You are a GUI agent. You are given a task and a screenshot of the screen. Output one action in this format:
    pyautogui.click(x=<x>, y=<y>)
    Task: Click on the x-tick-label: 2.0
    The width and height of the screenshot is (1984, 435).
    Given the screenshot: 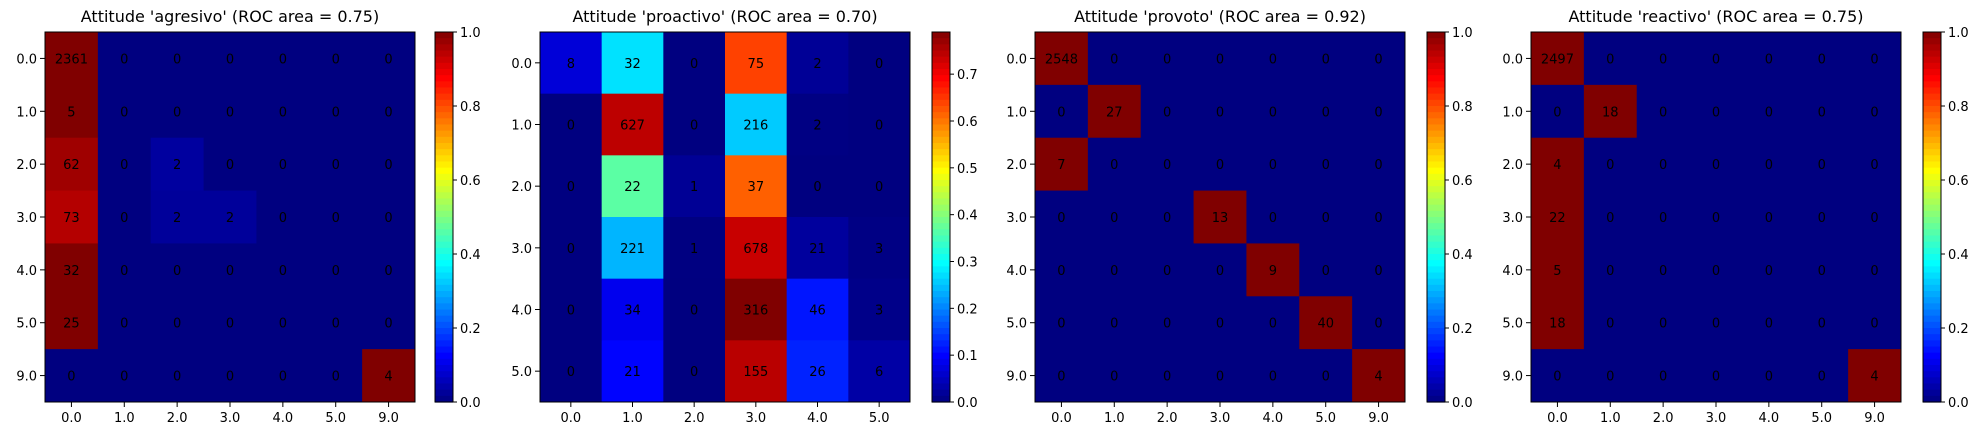 What is the action you would take?
    pyautogui.click(x=694, y=418)
    